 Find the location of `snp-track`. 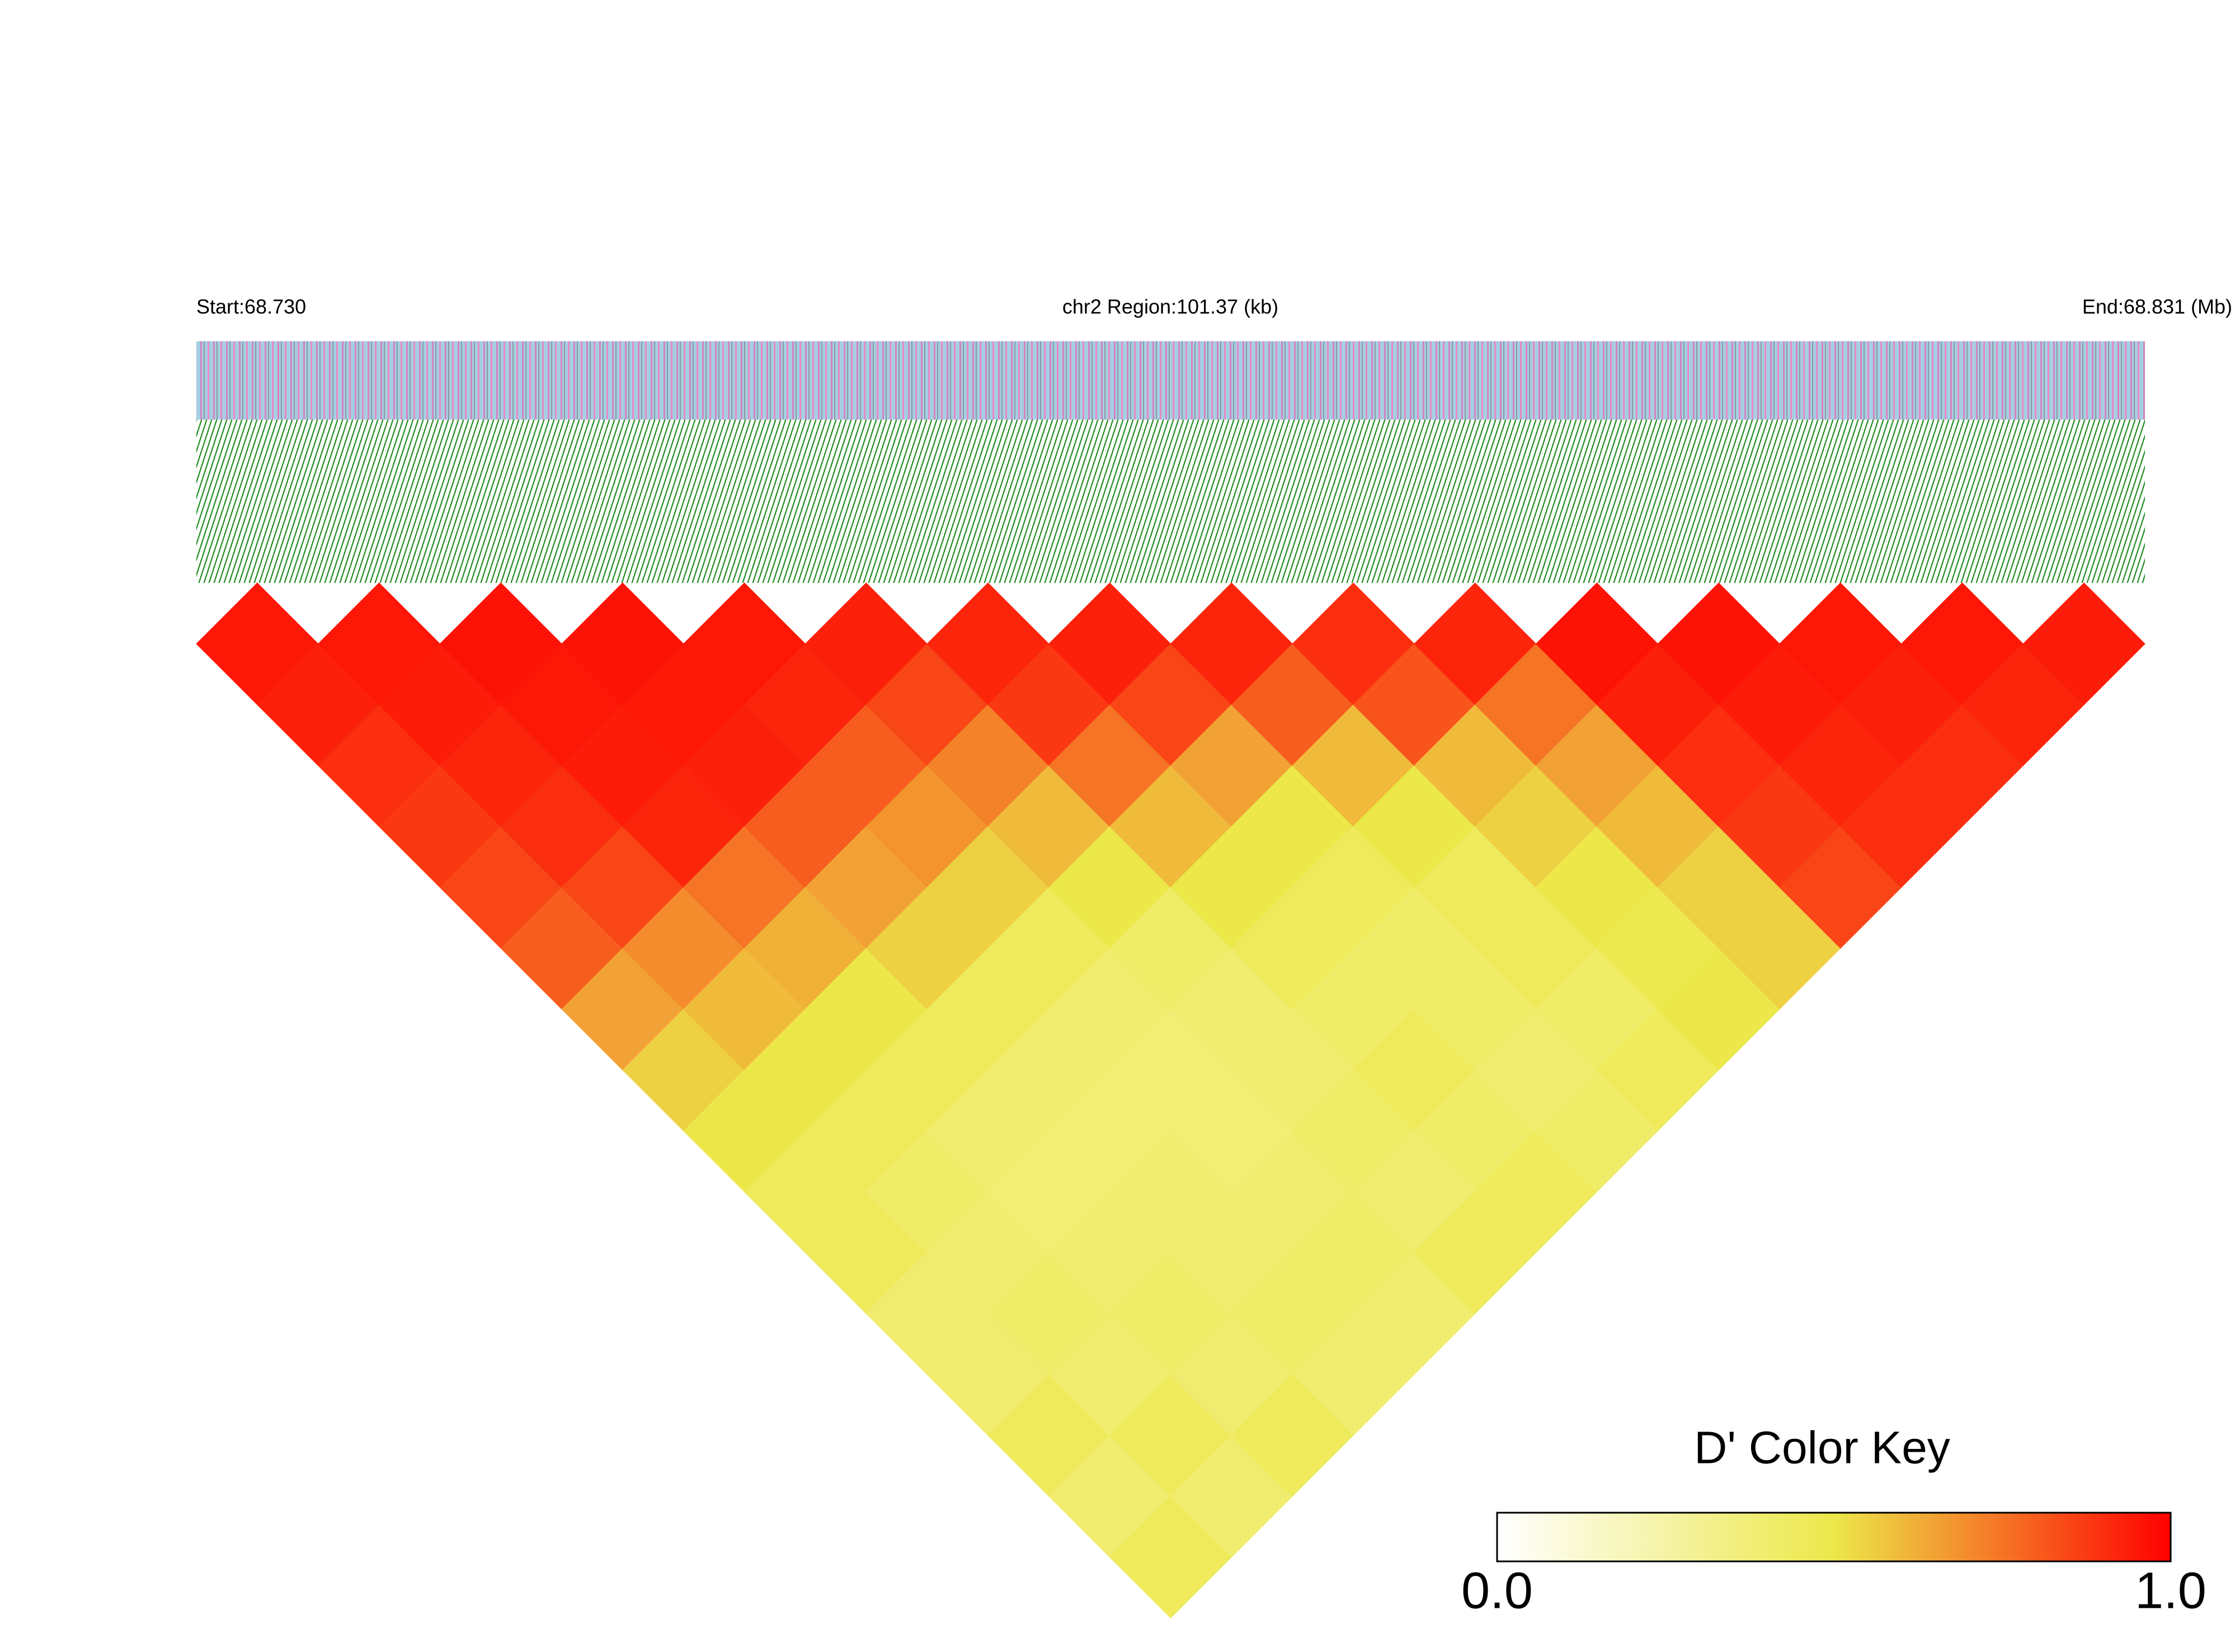

snp-track is located at coordinates (1170, 381).